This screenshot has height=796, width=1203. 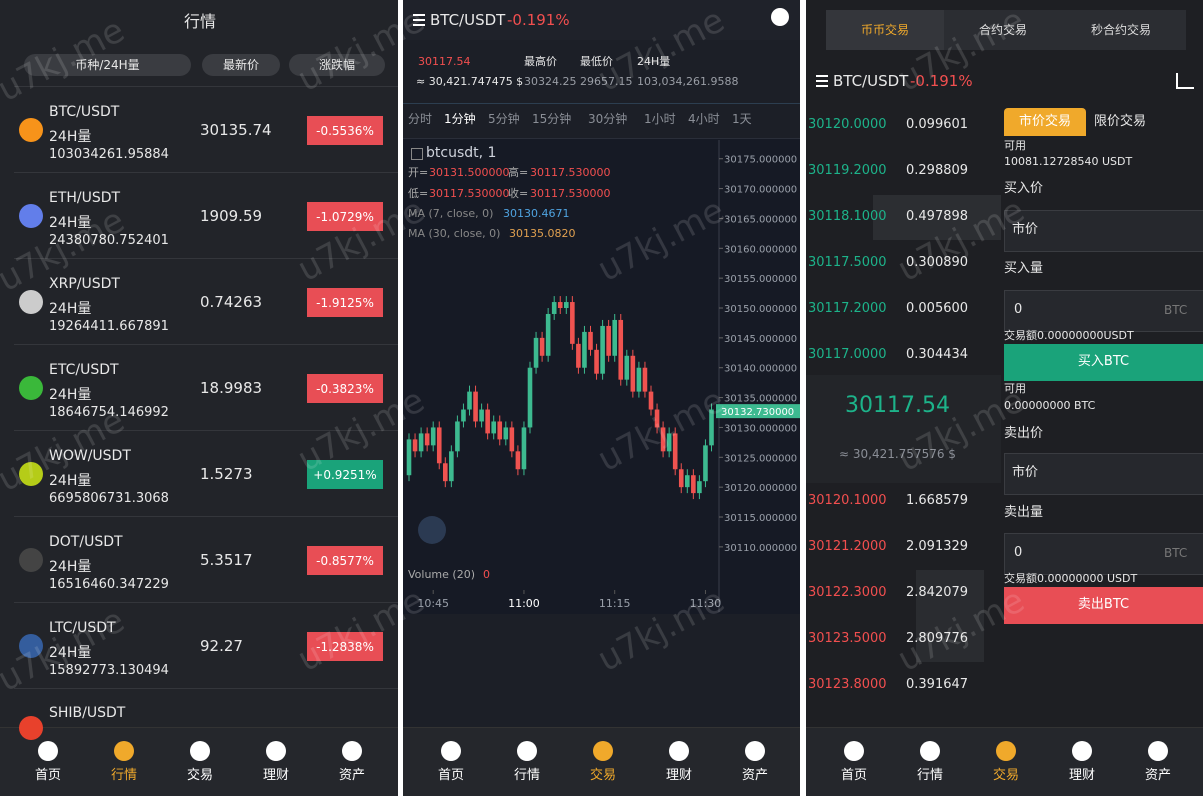 I want to click on last-price: 1.5273, so click(x=226, y=474).